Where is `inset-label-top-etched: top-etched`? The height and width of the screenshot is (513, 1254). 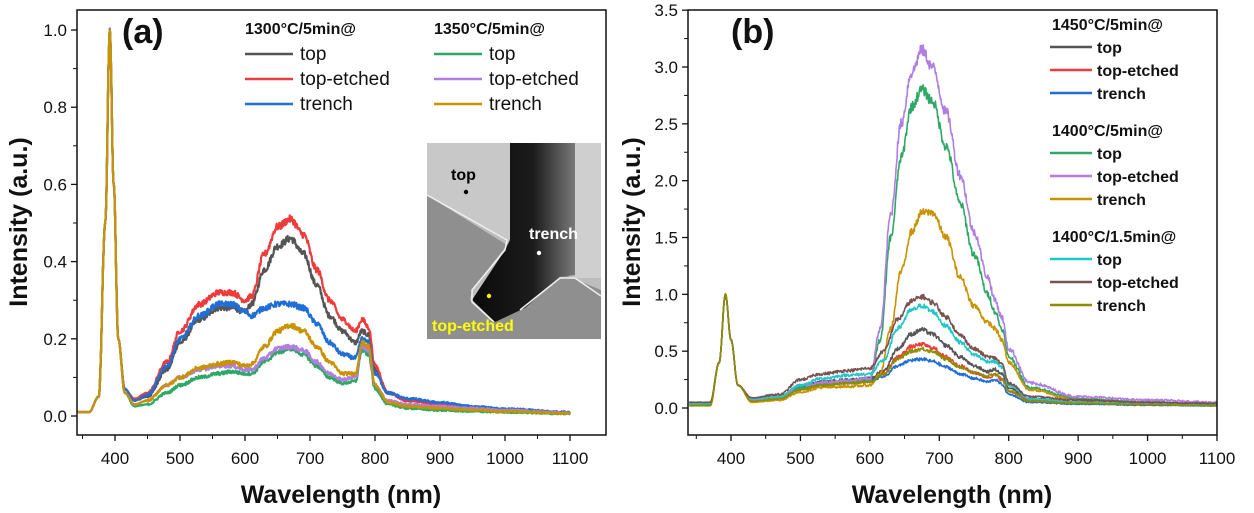 inset-label-top-etched: top-etched is located at coordinates (473, 326).